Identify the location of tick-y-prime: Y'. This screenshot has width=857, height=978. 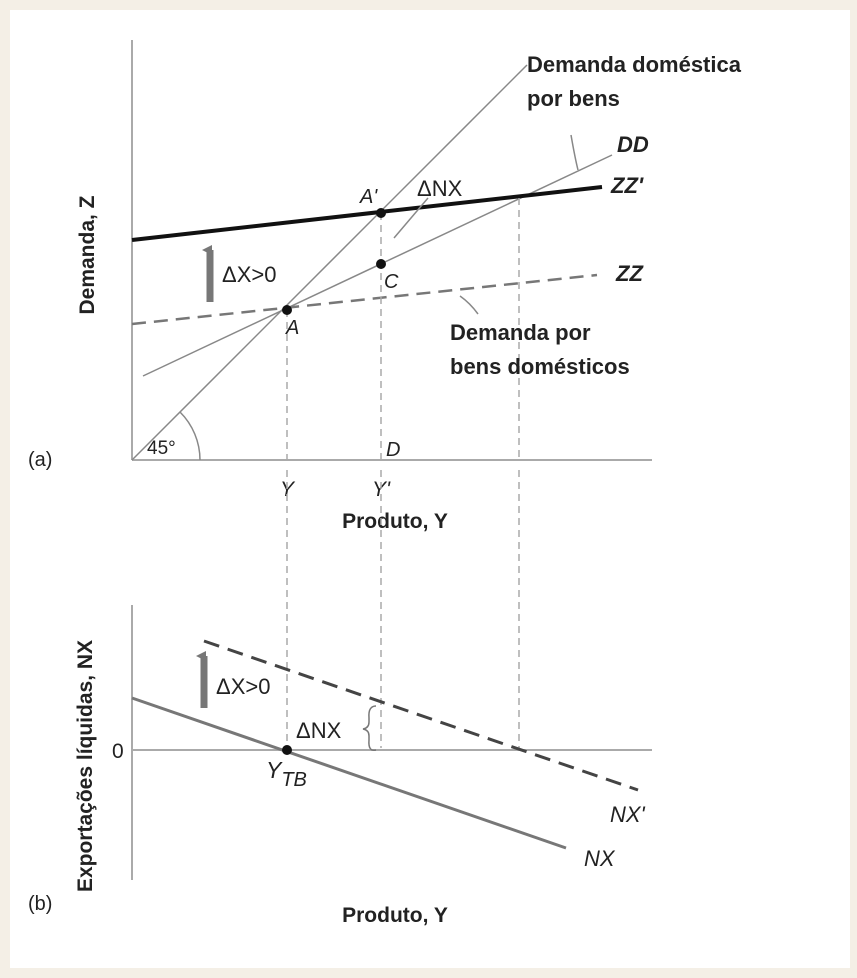
(381, 489).